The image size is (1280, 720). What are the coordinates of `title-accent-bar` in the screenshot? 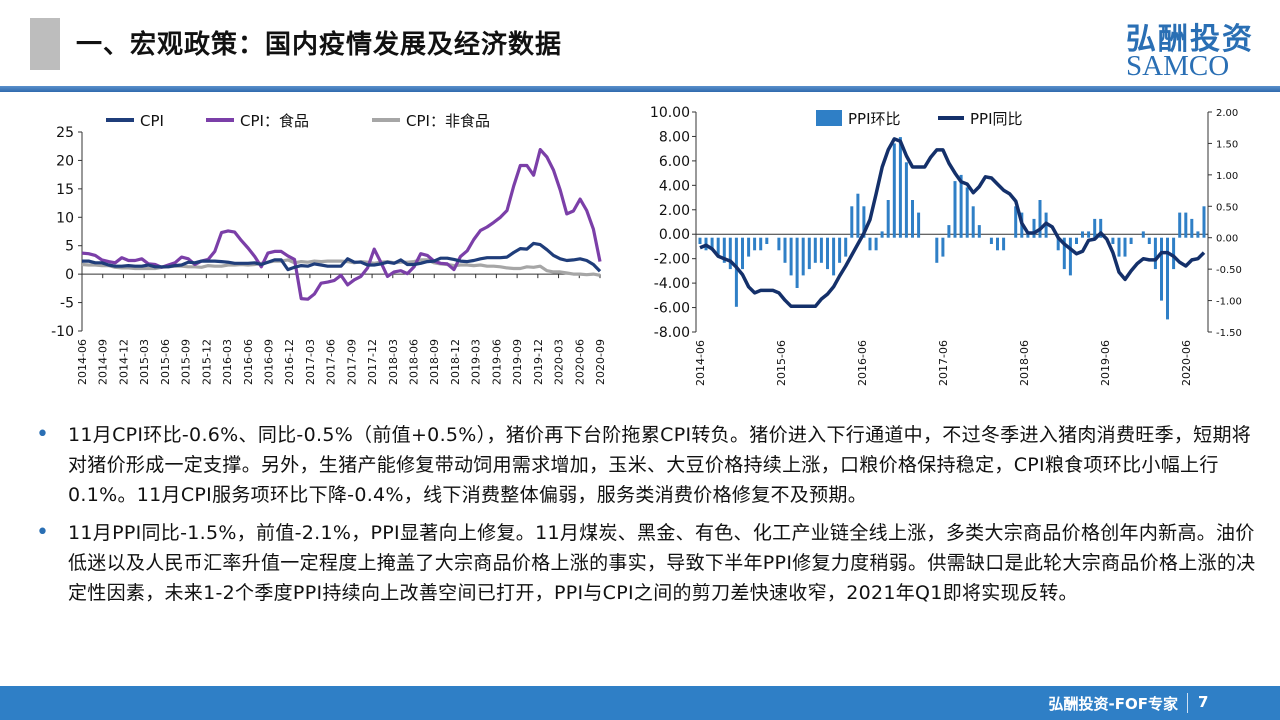 It's located at (45, 44).